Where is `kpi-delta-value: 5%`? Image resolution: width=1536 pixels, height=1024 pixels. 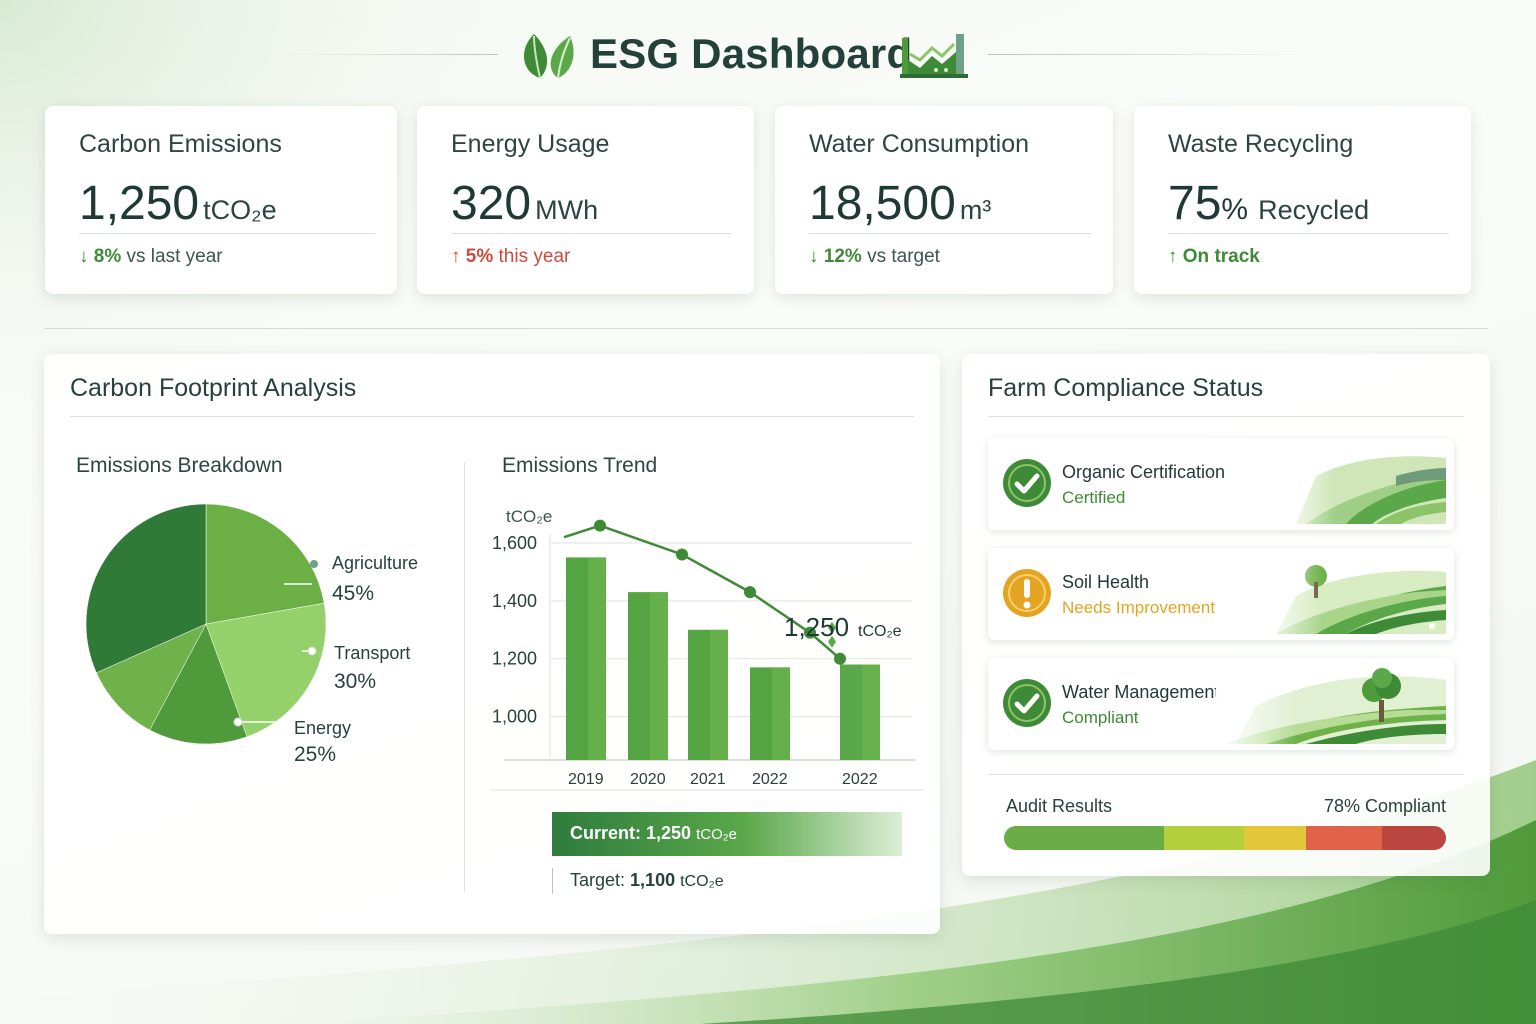 kpi-delta-value: 5% is located at coordinates (479, 256).